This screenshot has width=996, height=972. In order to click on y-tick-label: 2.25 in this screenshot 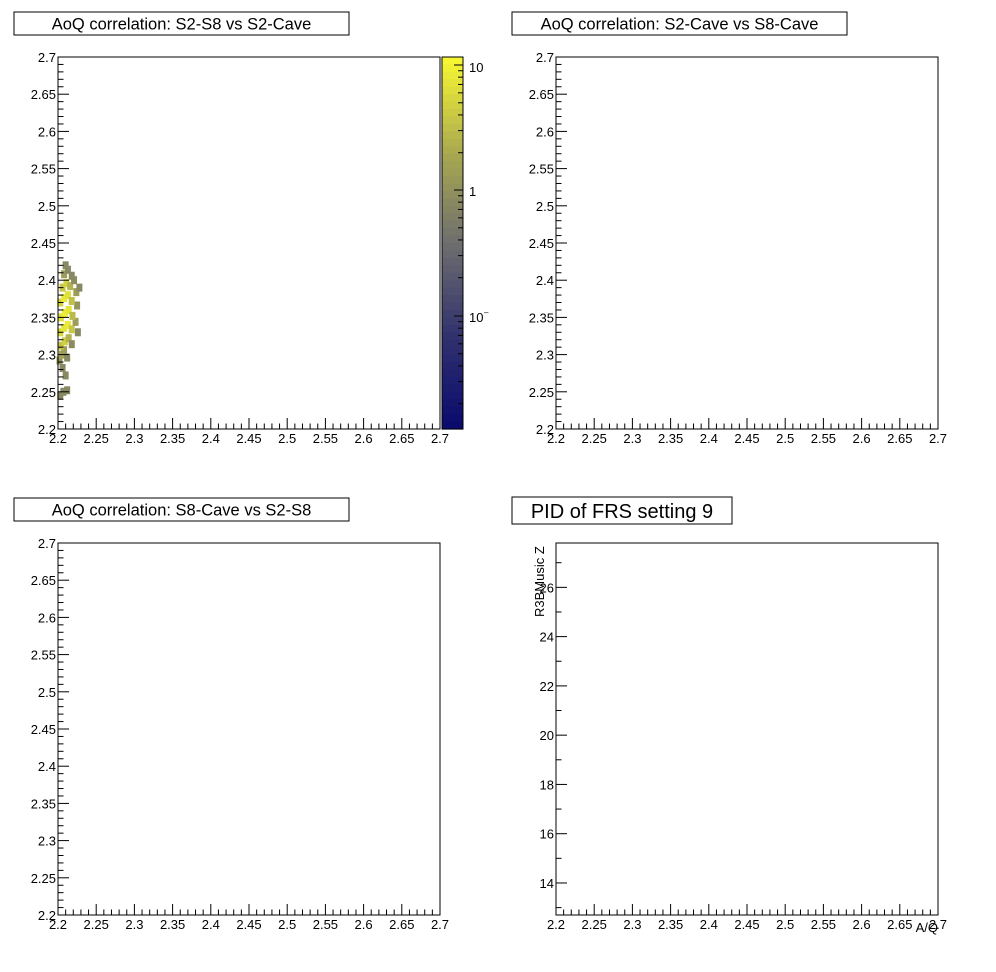, I will do `click(541, 392)`.